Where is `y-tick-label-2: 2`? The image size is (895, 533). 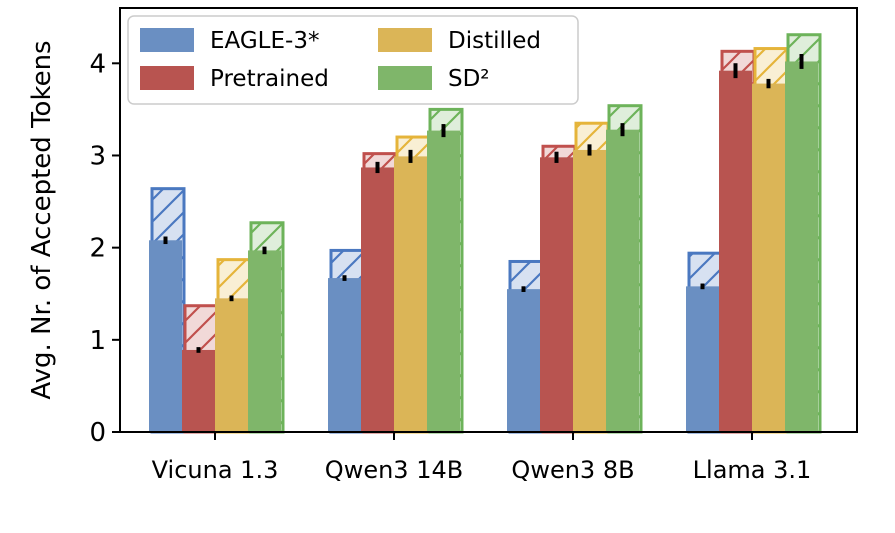 y-tick-label-2: 2 is located at coordinates (97, 249).